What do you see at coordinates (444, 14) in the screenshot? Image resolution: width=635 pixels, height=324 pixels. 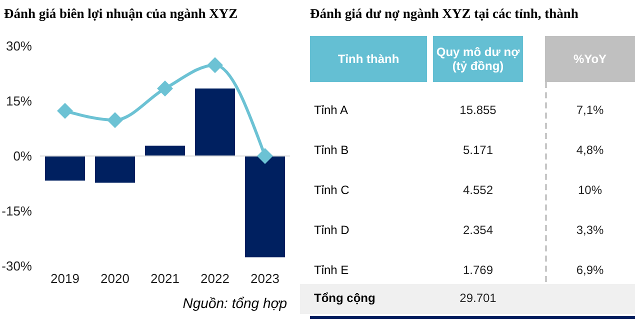 I see `text: Đánh giá dư nợ ngành XYZ tại các tỉnh, thành` at bounding box center [444, 14].